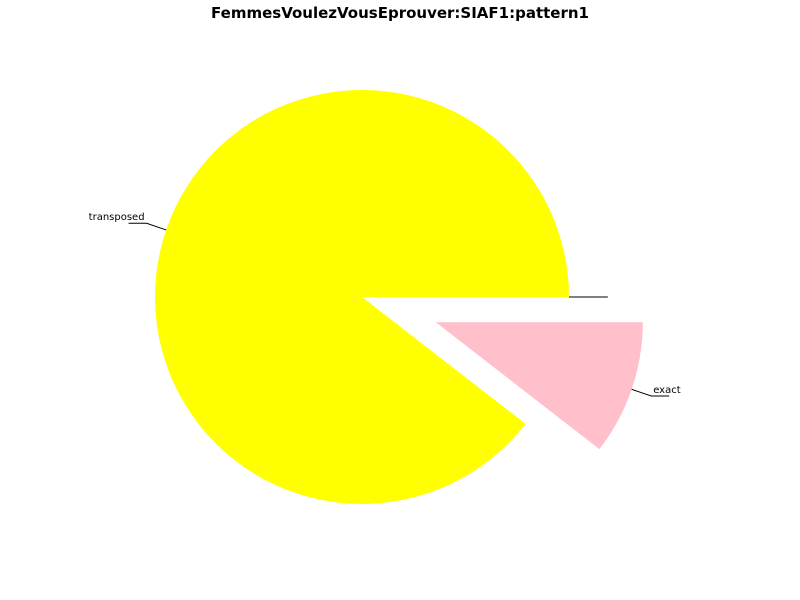  I want to click on slice-label: exact, so click(667, 390).